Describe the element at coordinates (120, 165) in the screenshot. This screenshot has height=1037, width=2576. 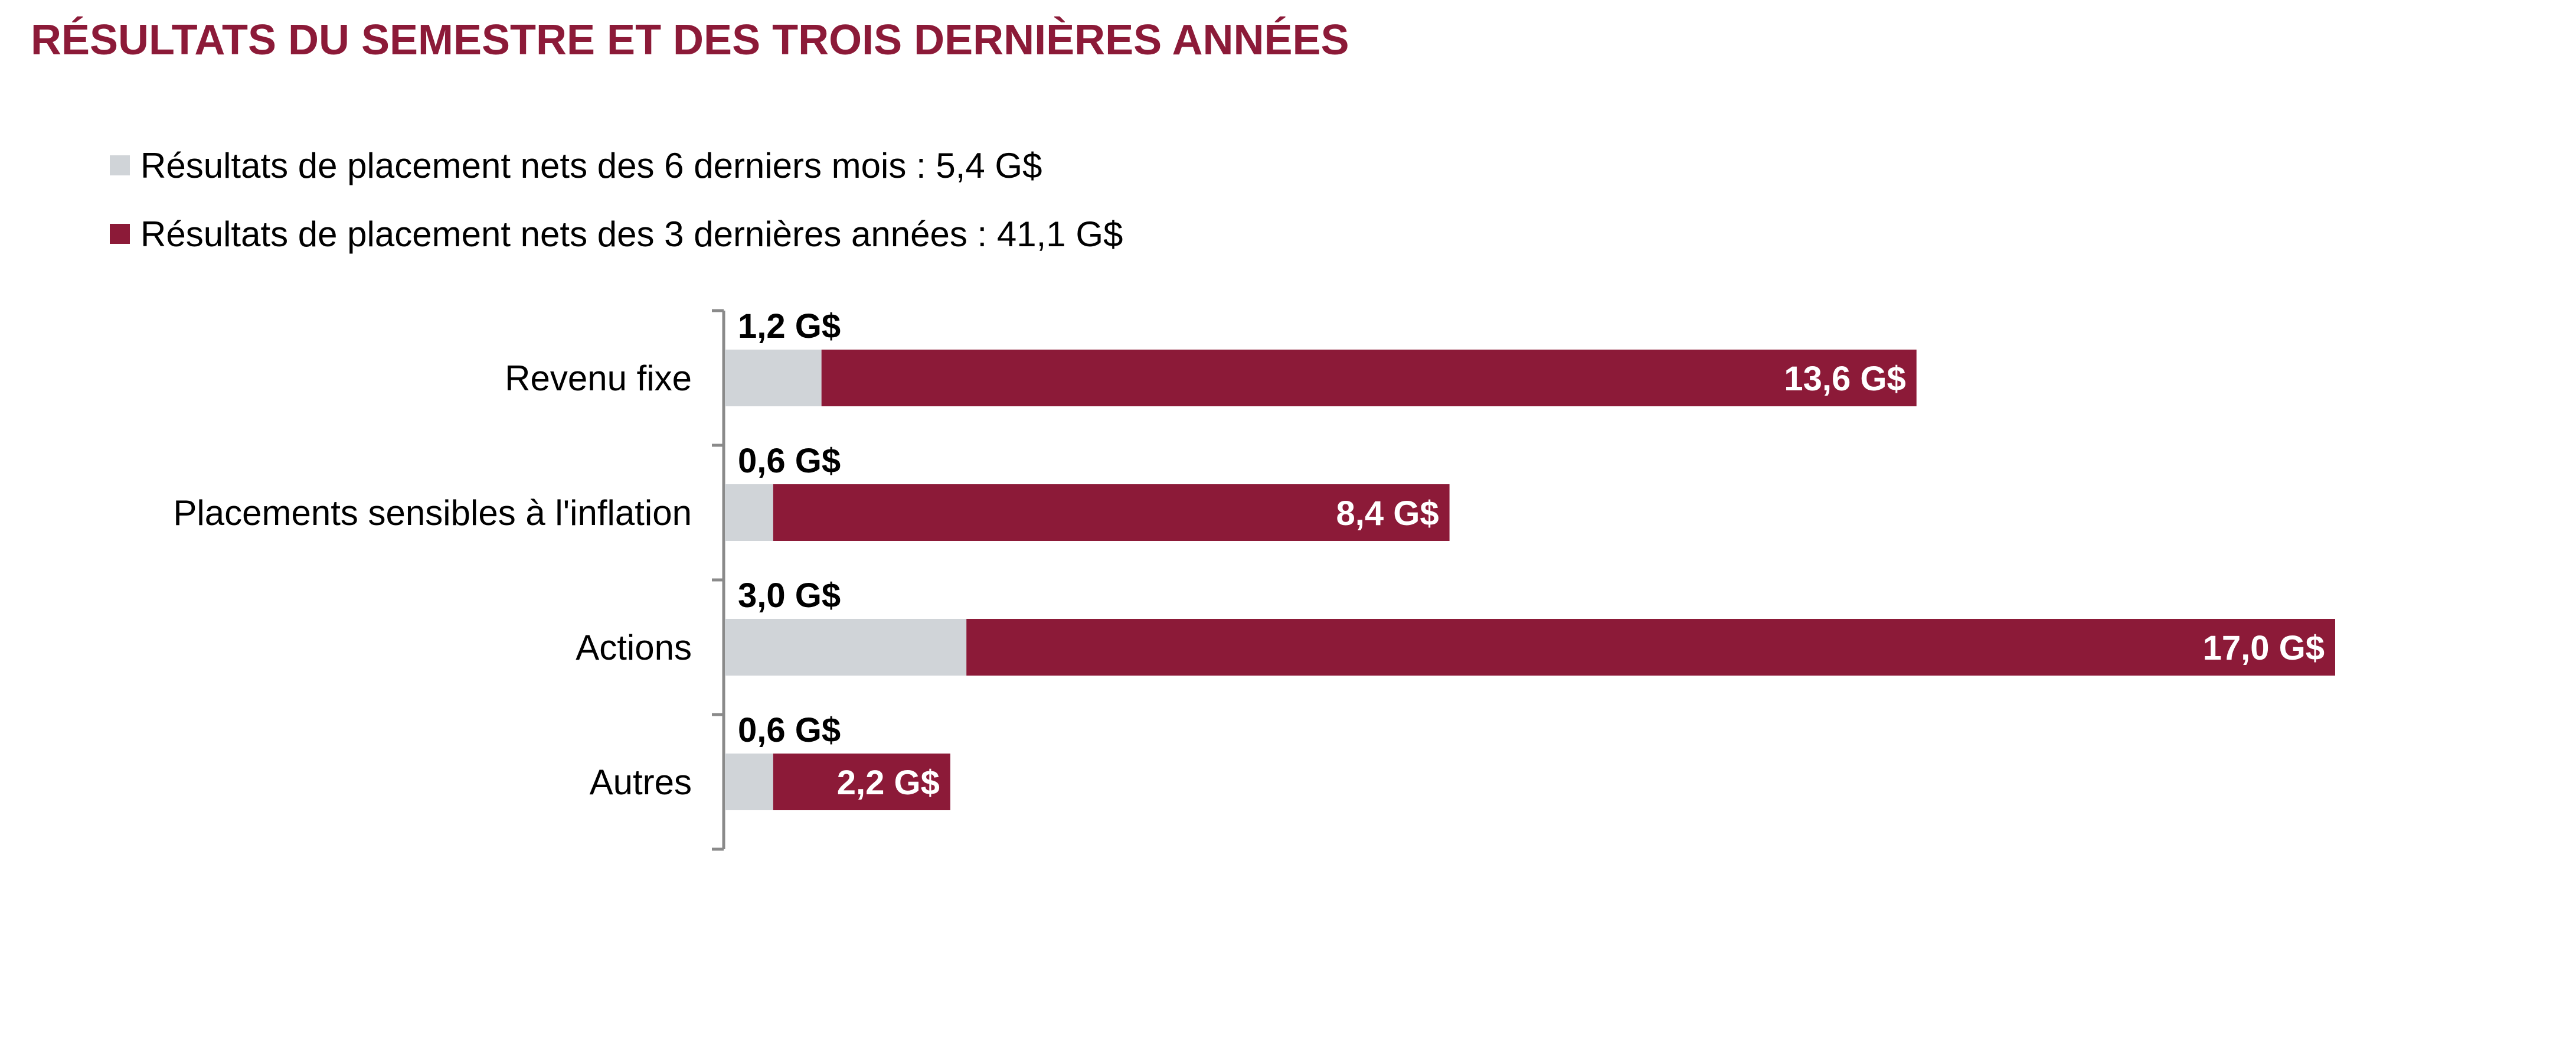
I see `legend-swatch-semester` at that location.